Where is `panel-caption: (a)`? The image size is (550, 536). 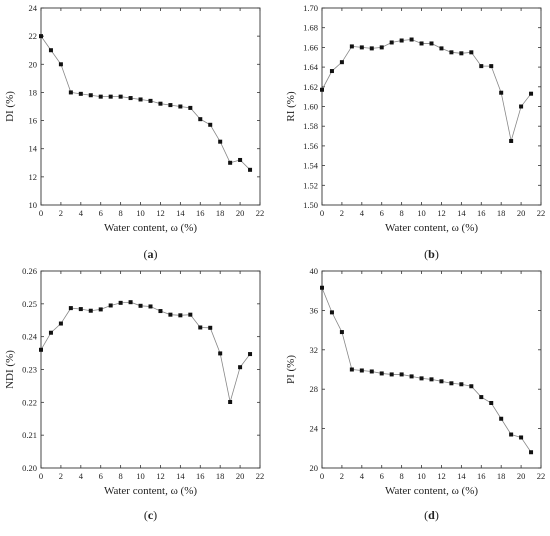 panel-caption: (a) is located at coordinates (151, 254).